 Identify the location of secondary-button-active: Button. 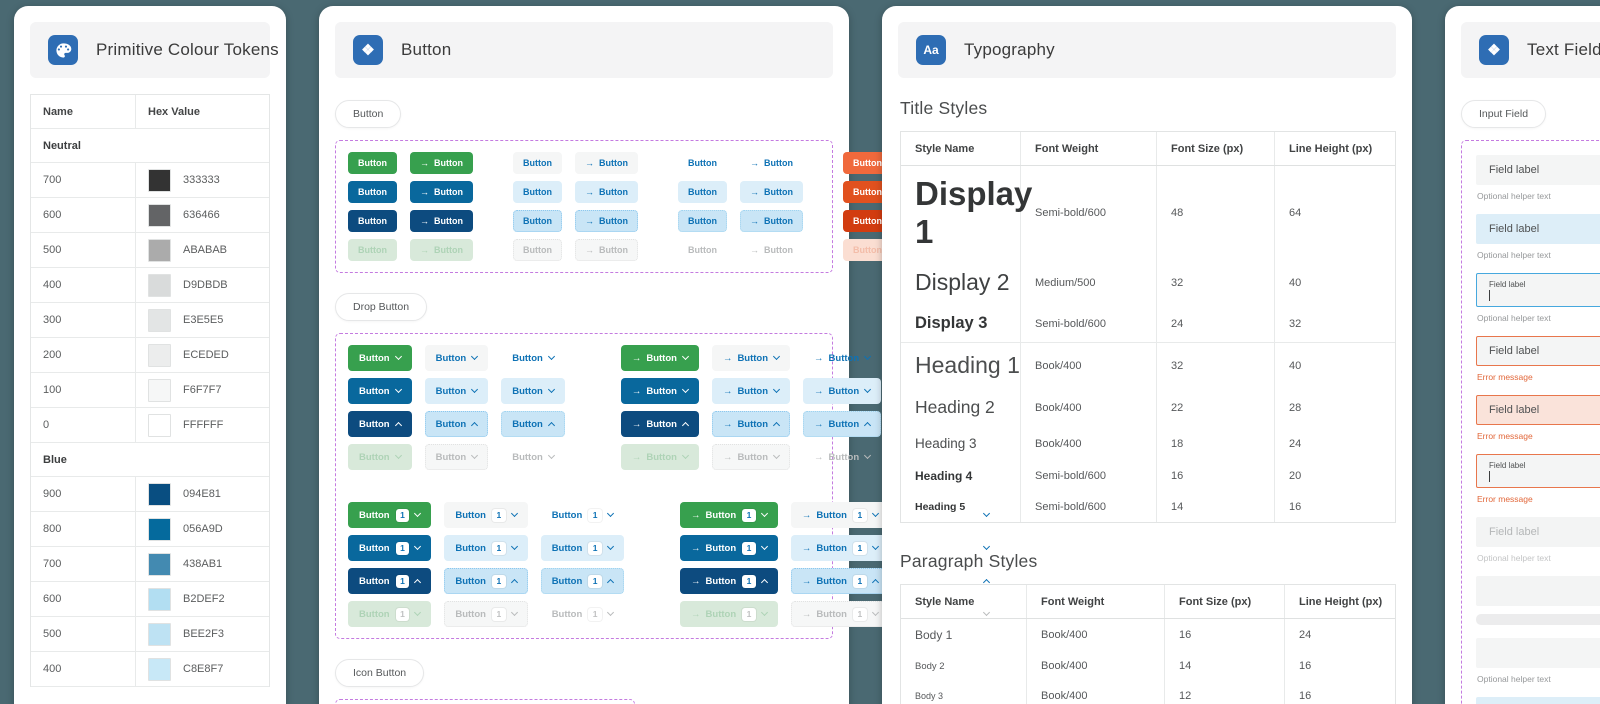
(537, 221).